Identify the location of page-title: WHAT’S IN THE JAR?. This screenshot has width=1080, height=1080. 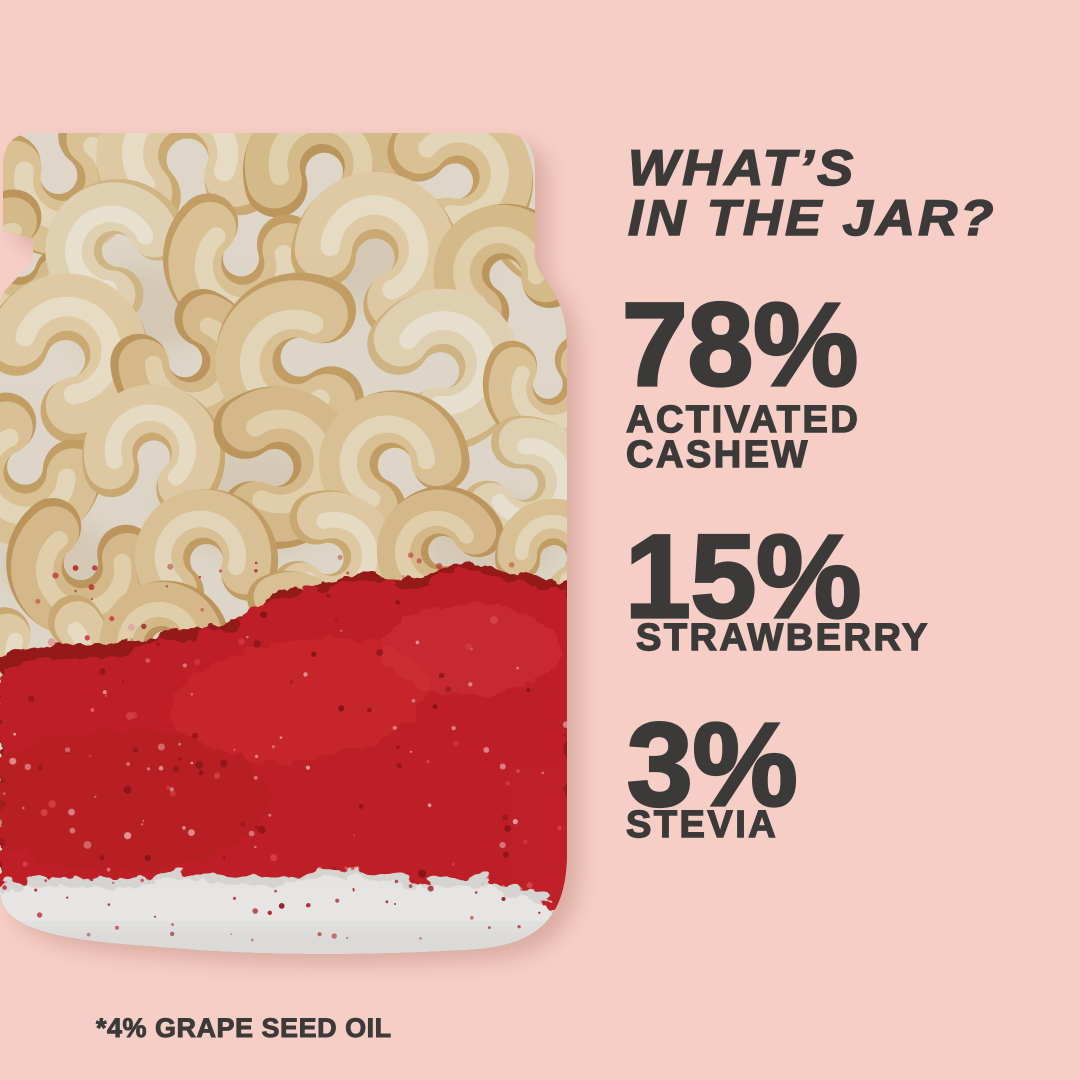
(812, 193).